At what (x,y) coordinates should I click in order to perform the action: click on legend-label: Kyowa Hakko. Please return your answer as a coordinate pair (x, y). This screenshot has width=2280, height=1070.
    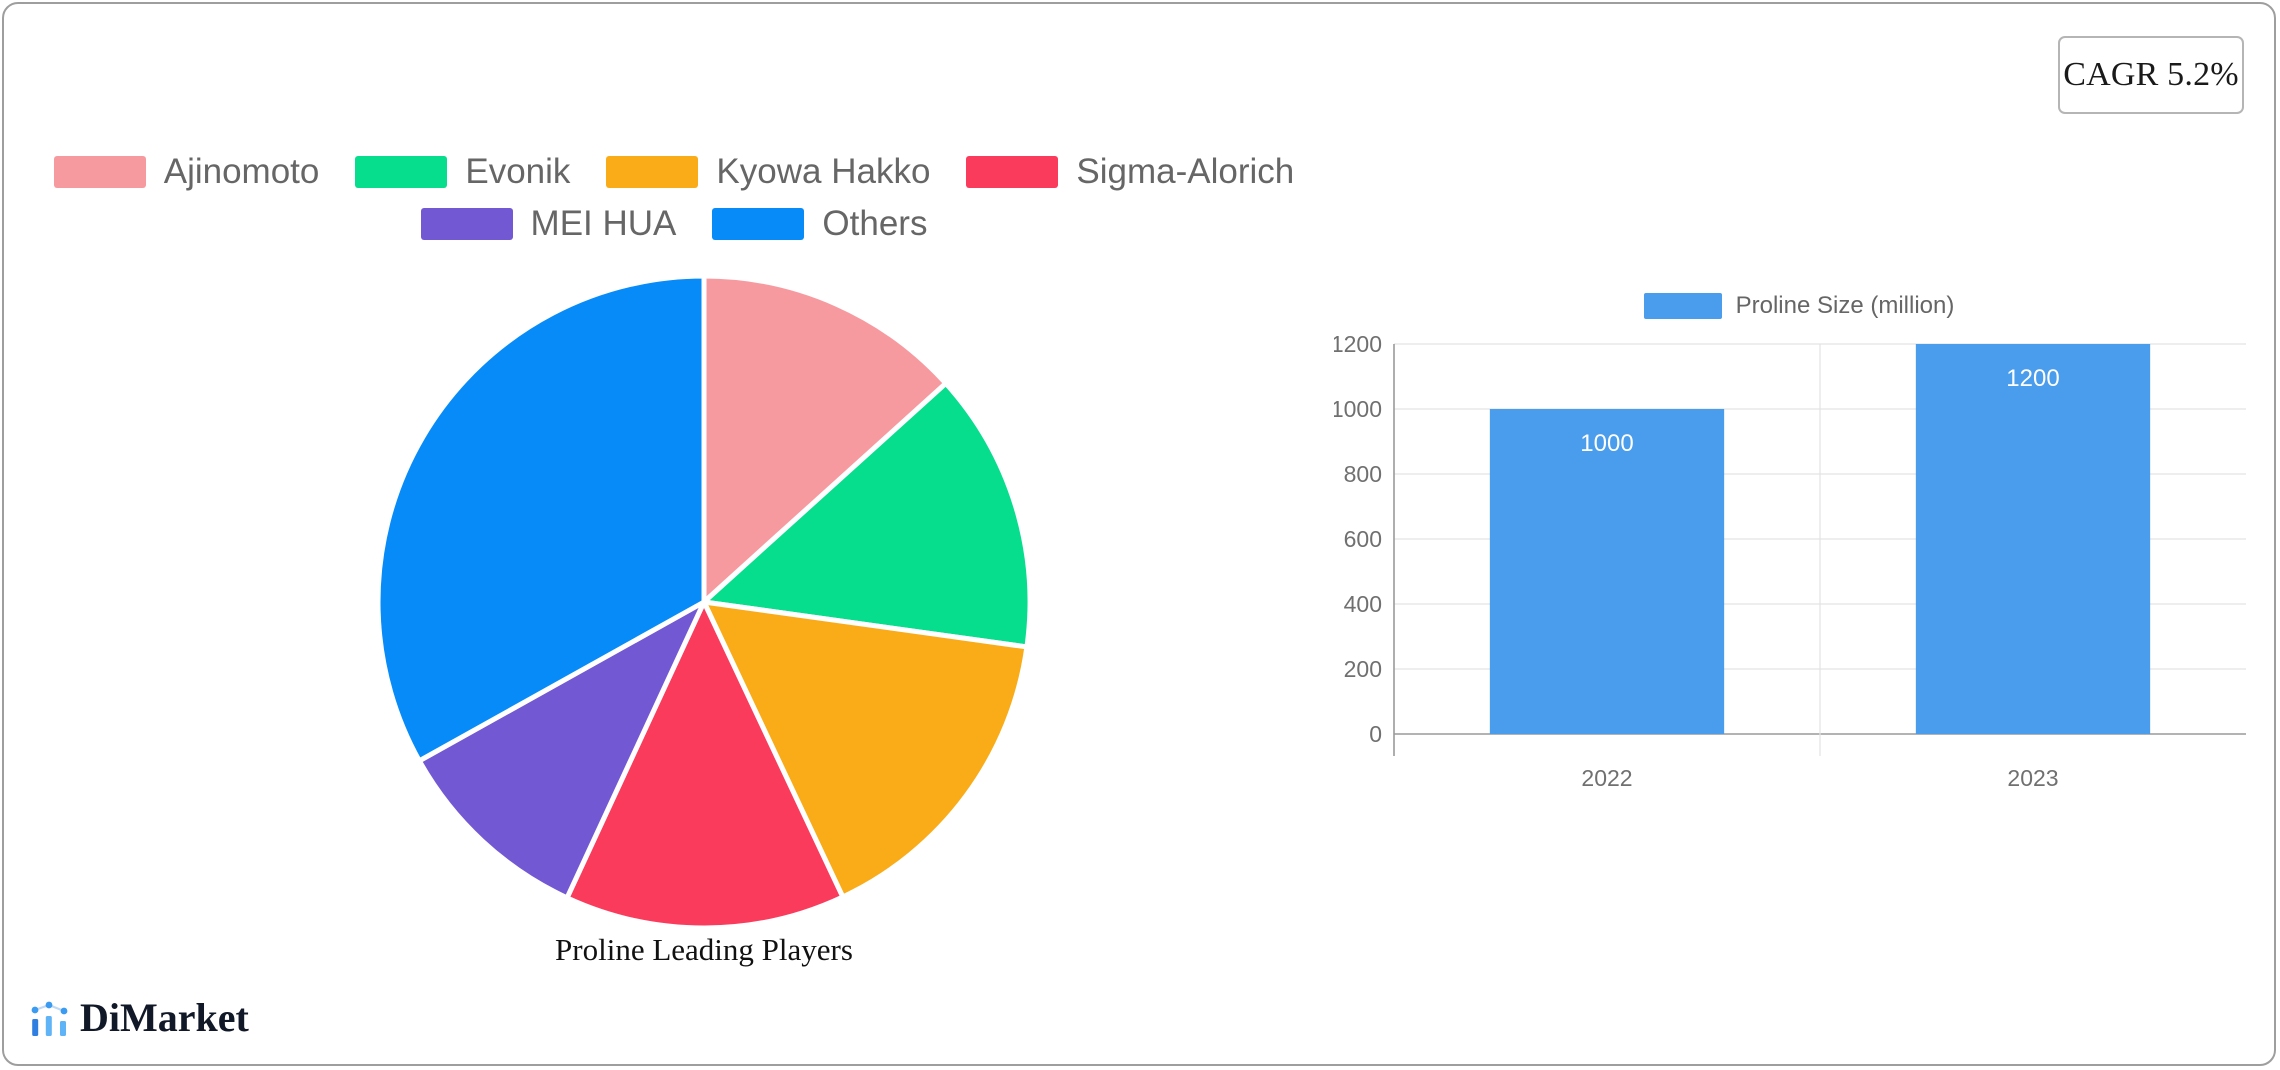
    Looking at the image, I should click on (823, 171).